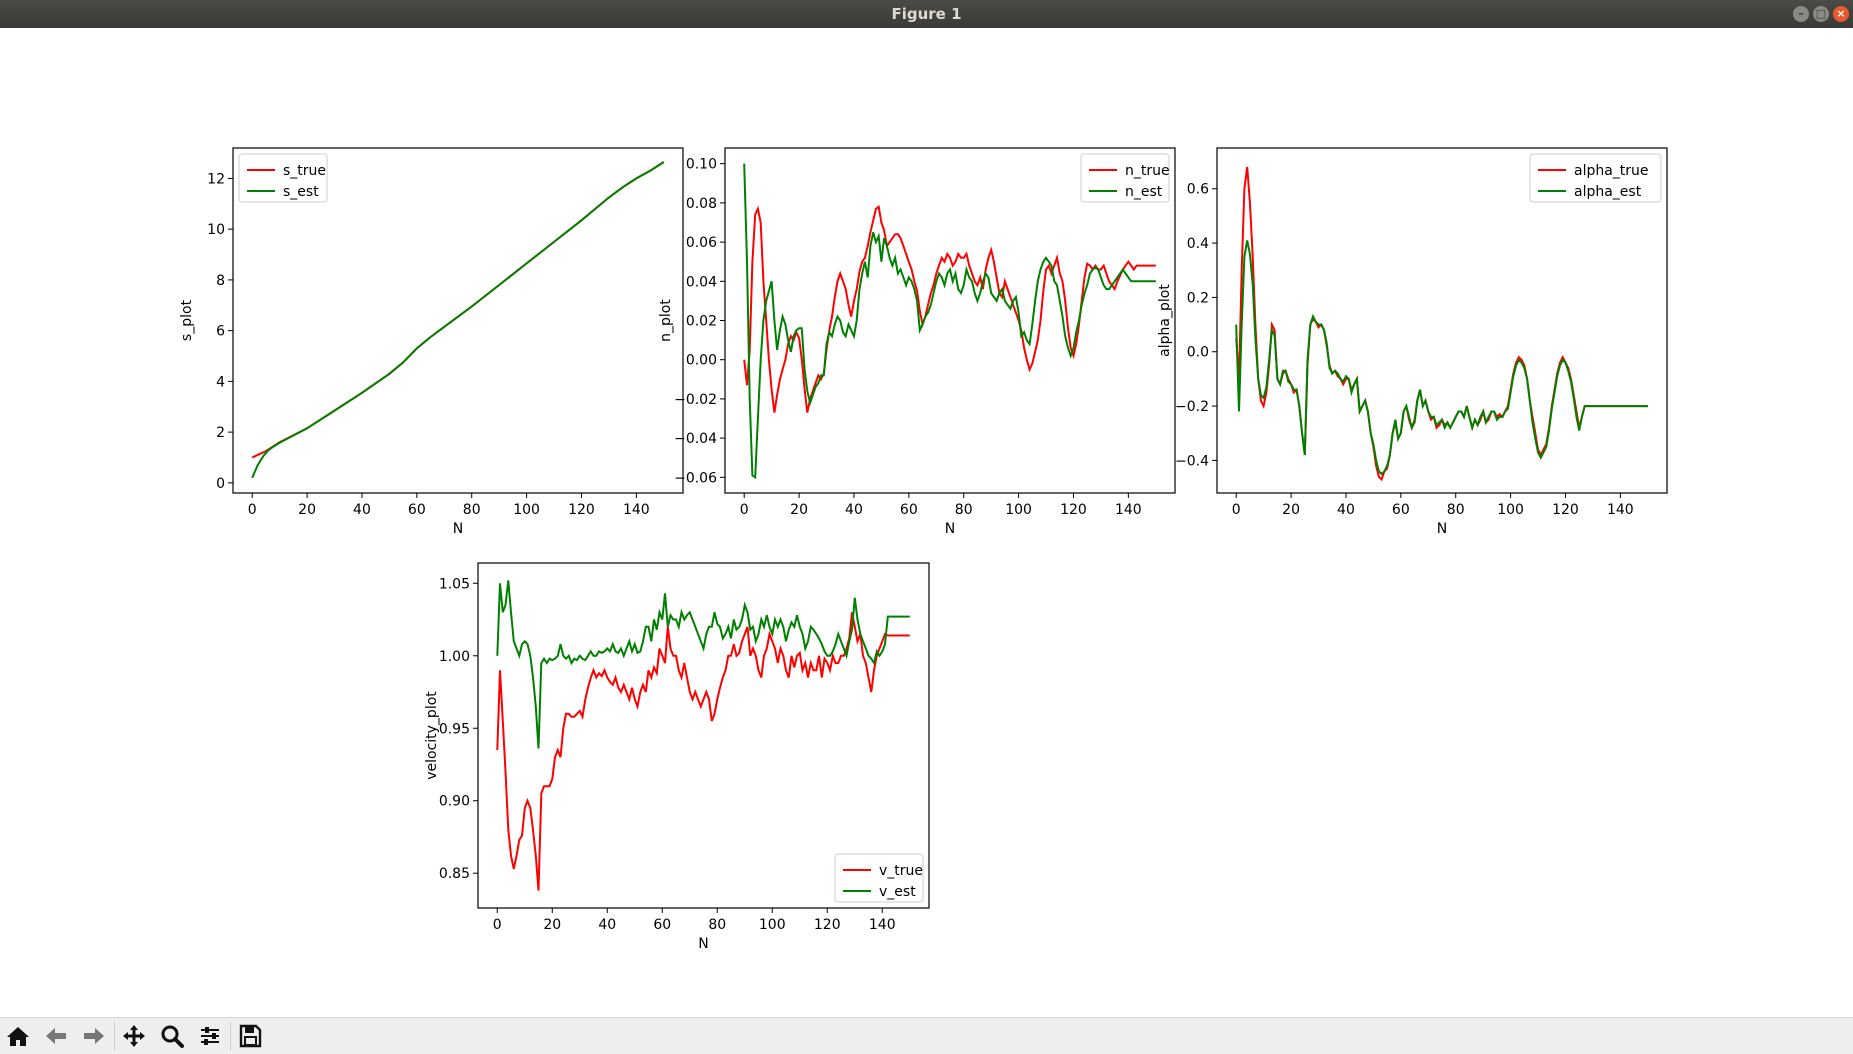 Image resolution: width=1853 pixels, height=1054 pixels. I want to click on y-tick-label: 2, so click(220, 433).